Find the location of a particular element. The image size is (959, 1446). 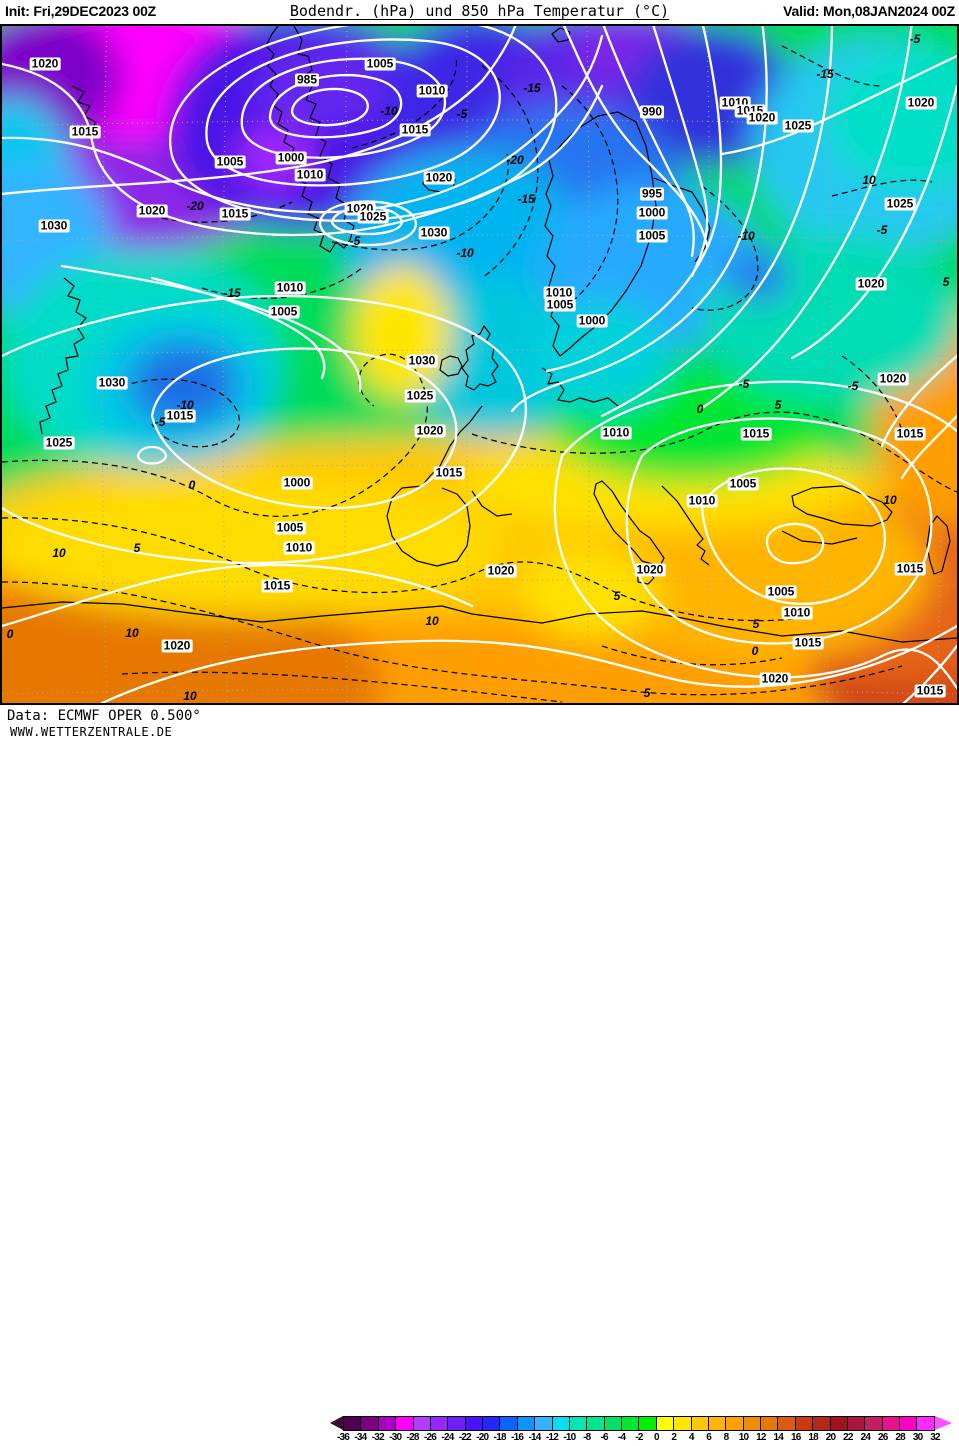

legend-tick-label: -6 is located at coordinates (604, 1437).